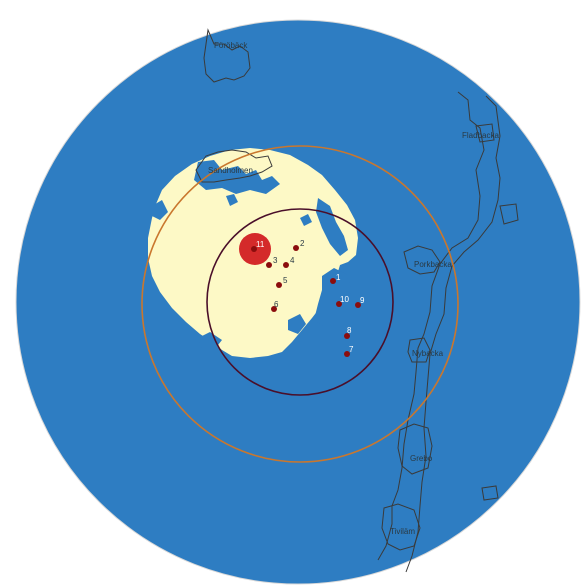 The image size is (582, 585). Describe the element at coordinates (415, 449) in the screenshot. I see `border-grebo` at that location.